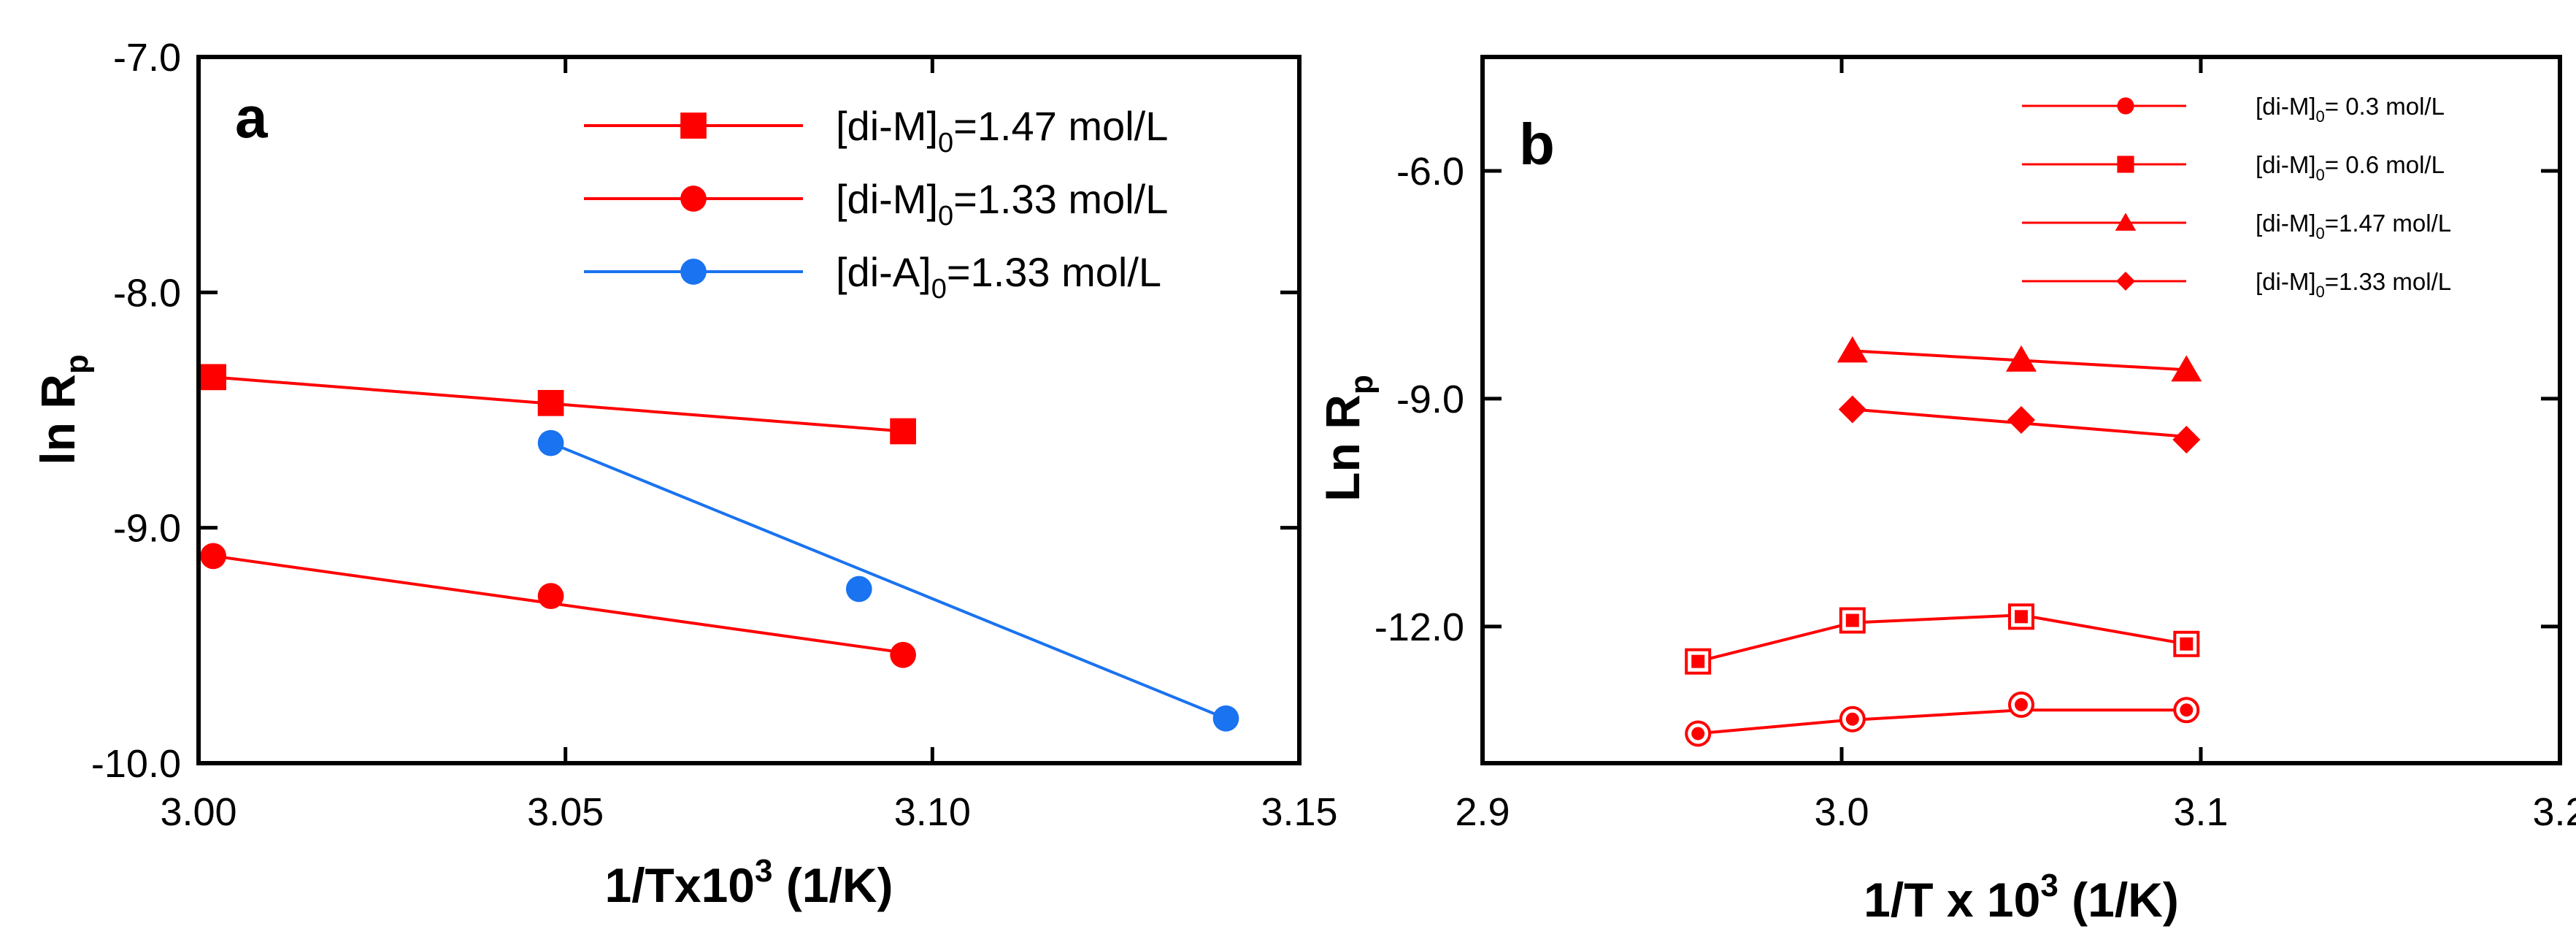  What do you see at coordinates (251, 117) in the screenshot?
I see `panel-a-letter: a` at bounding box center [251, 117].